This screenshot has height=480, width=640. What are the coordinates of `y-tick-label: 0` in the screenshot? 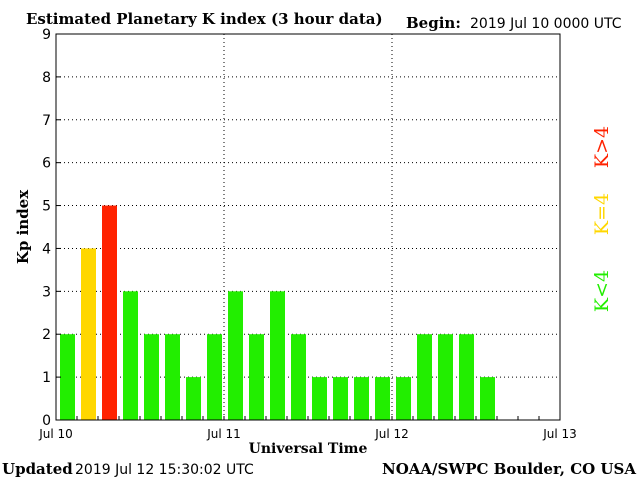 It's located at (46, 421).